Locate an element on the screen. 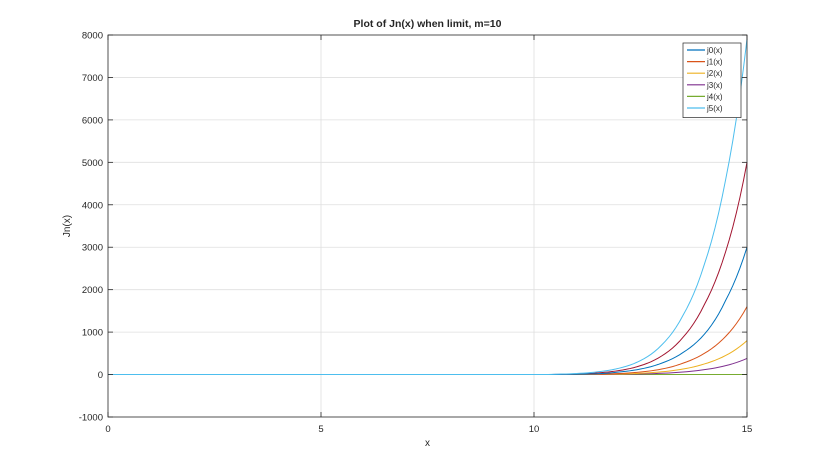 The height and width of the screenshot is (468, 827). legend-item: j2(x) is located at coordinates (705, 73).